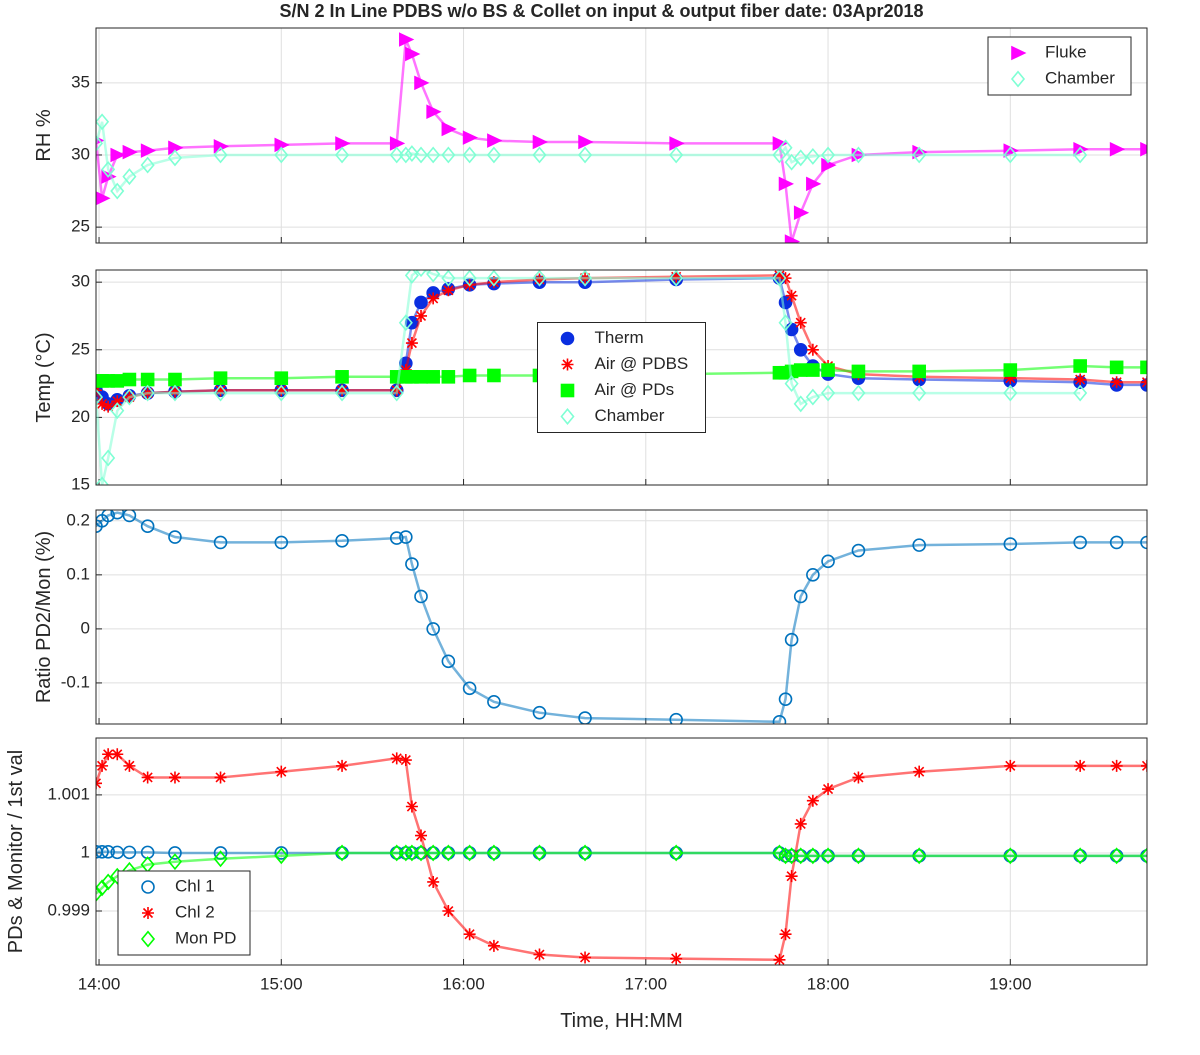 This screenshot has width=1200, height=1055. What do you see at coordinates (44, 377) in the screenshot?
I see `y-axis-label: Temp (°C)` at bounding box center [44, 377].